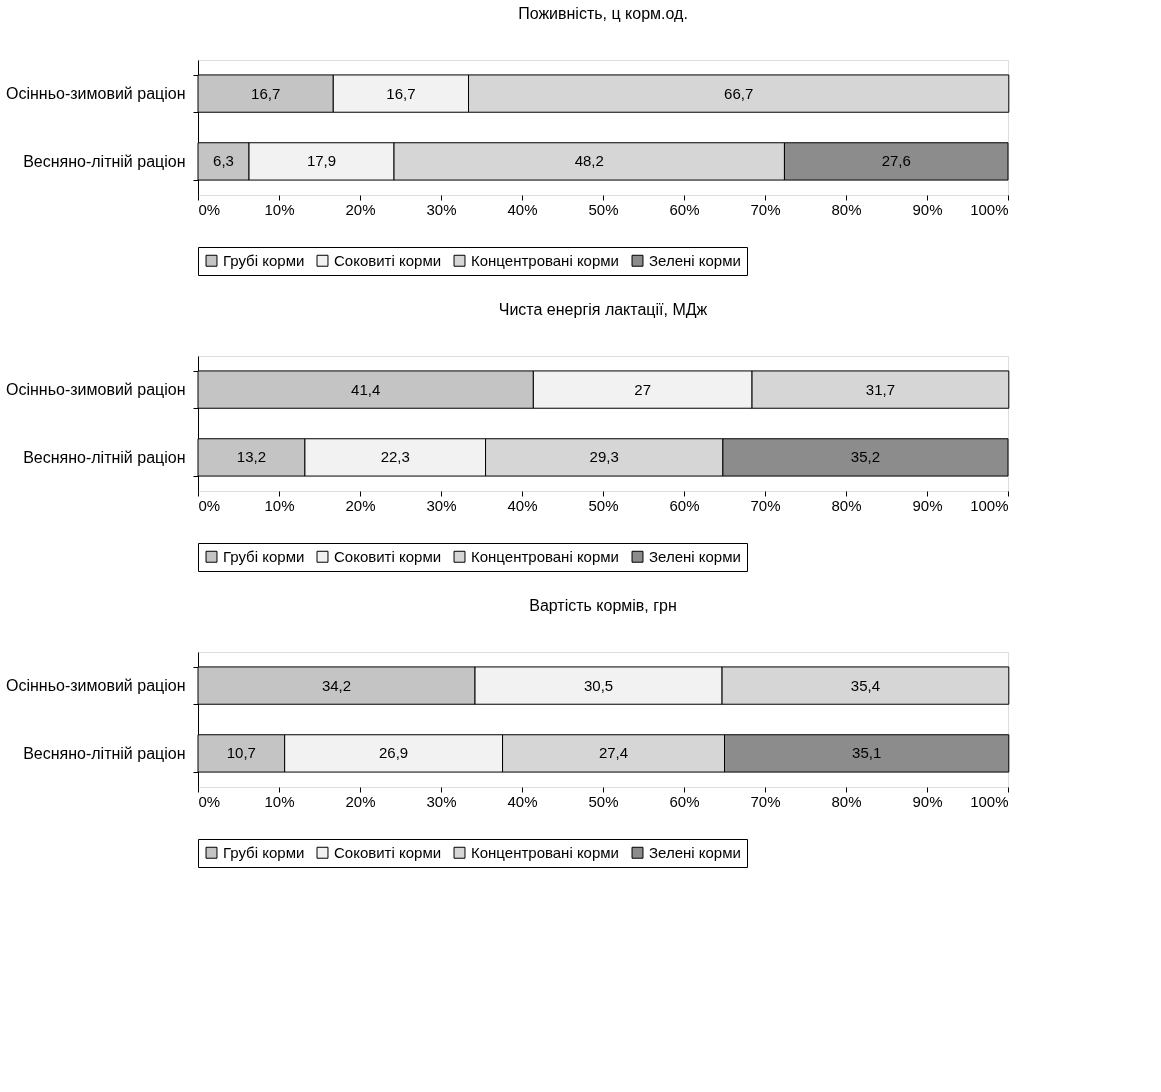  What do you see at coordinates (251, 457) in the screenshot?
I see `data-label: 13,2` at bounding box center [251, 457].